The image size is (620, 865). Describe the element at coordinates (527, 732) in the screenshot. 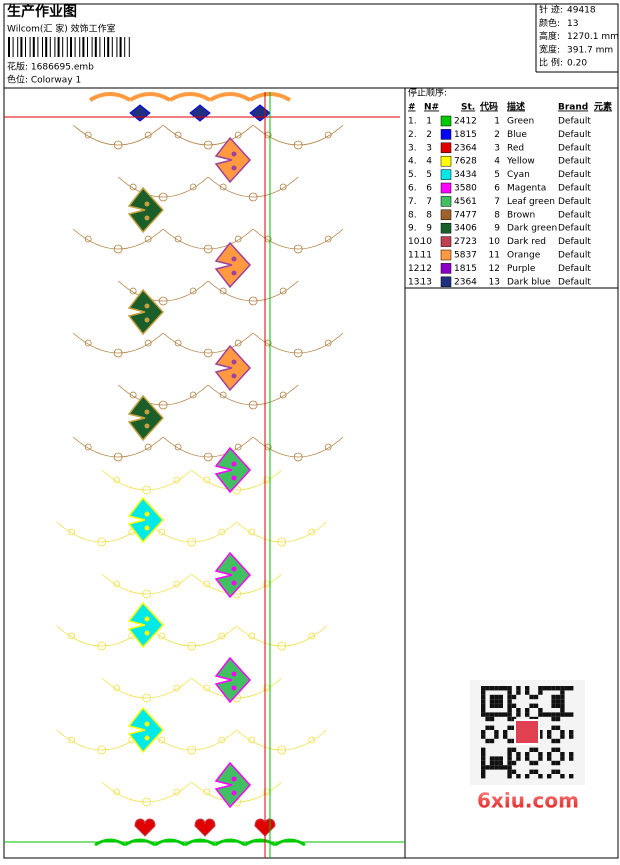

I see `qr-code` at that location.